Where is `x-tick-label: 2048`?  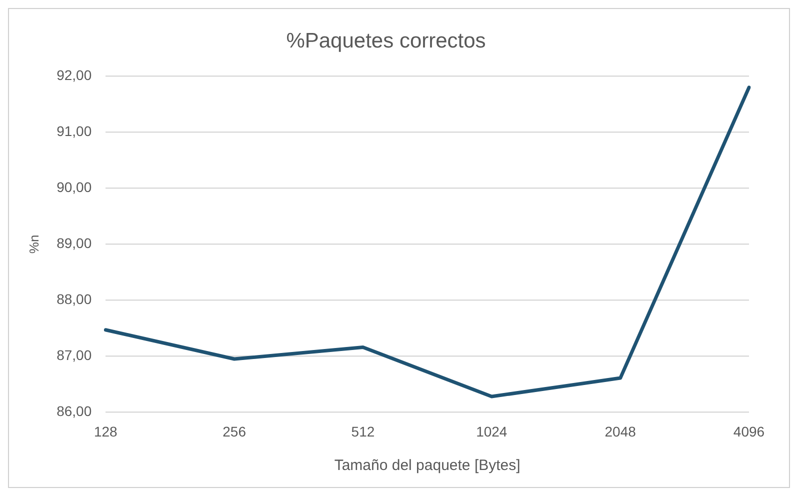
x-tick-label: 2048 is located at coordinates (620, 431).